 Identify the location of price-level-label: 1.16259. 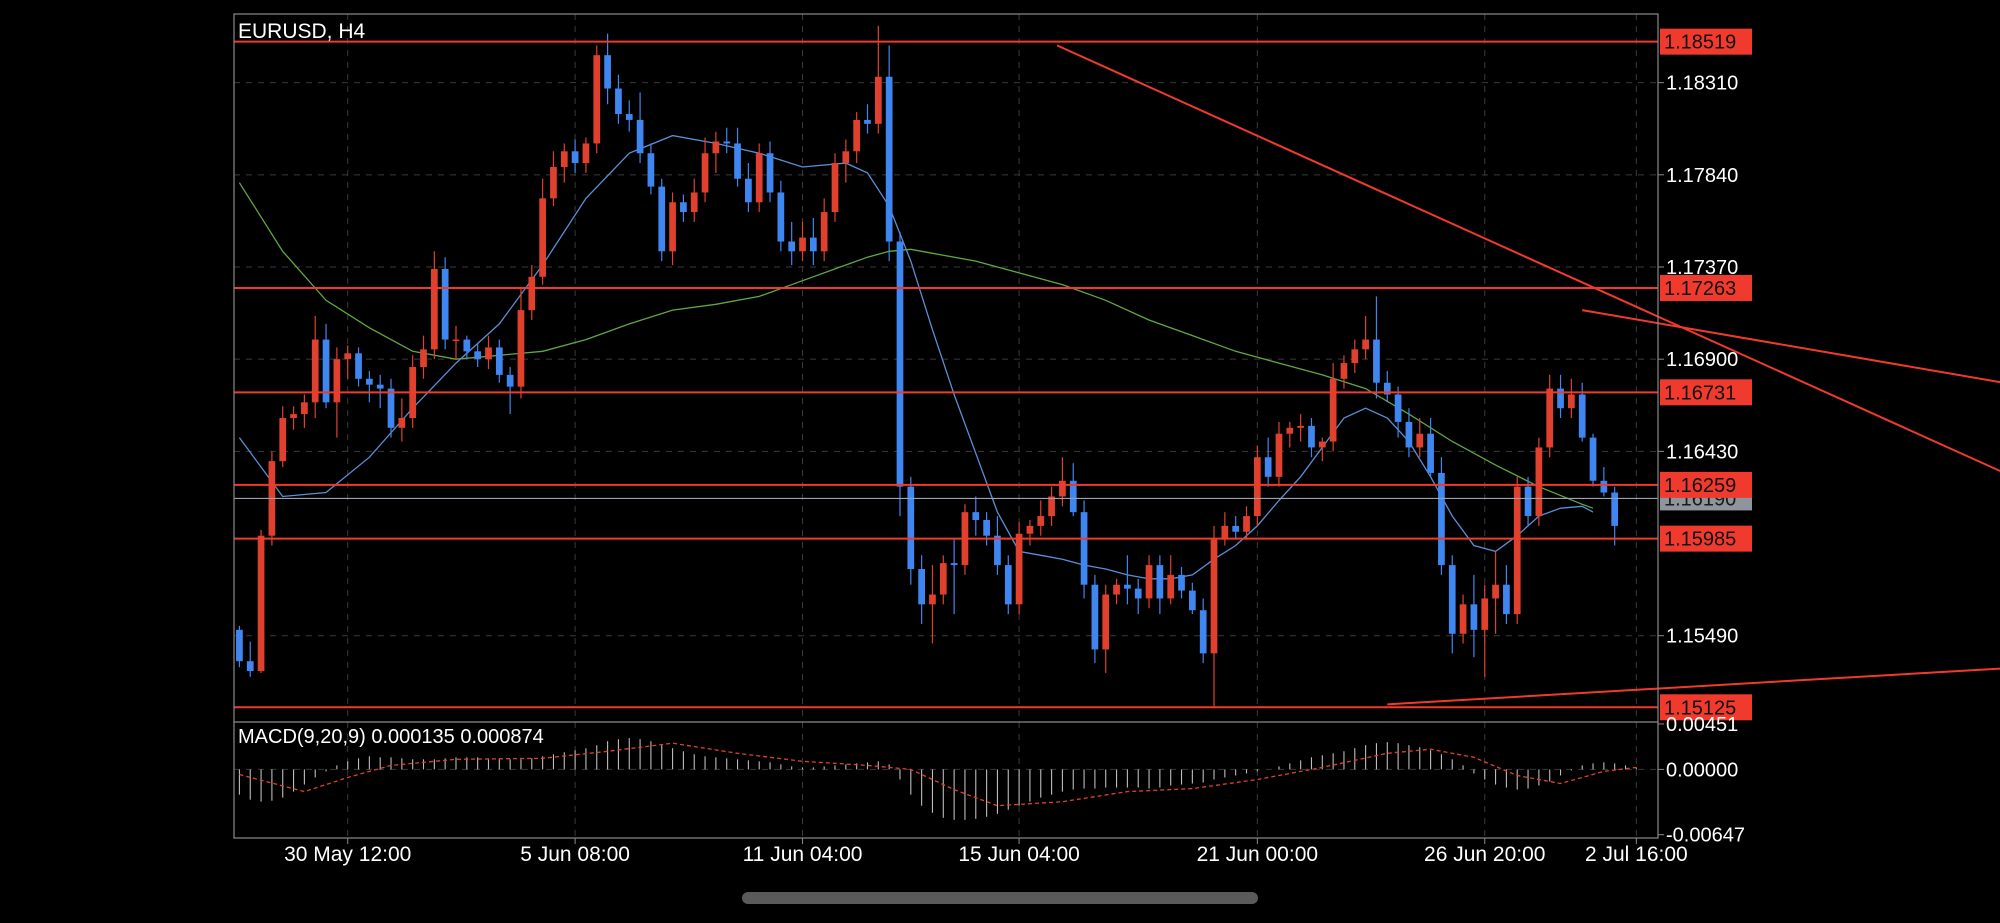
(1700, 486).